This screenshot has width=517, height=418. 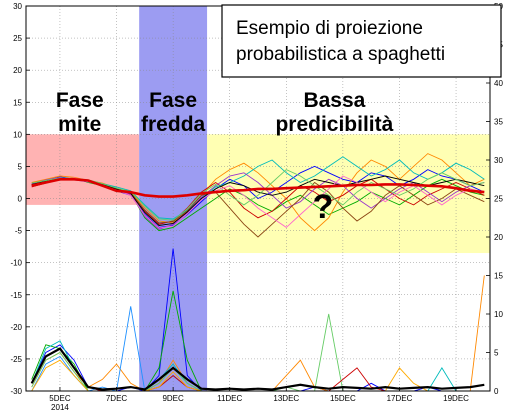 I want to click on x-tick-label-7: 19DEC, so click(x=456, y=398).